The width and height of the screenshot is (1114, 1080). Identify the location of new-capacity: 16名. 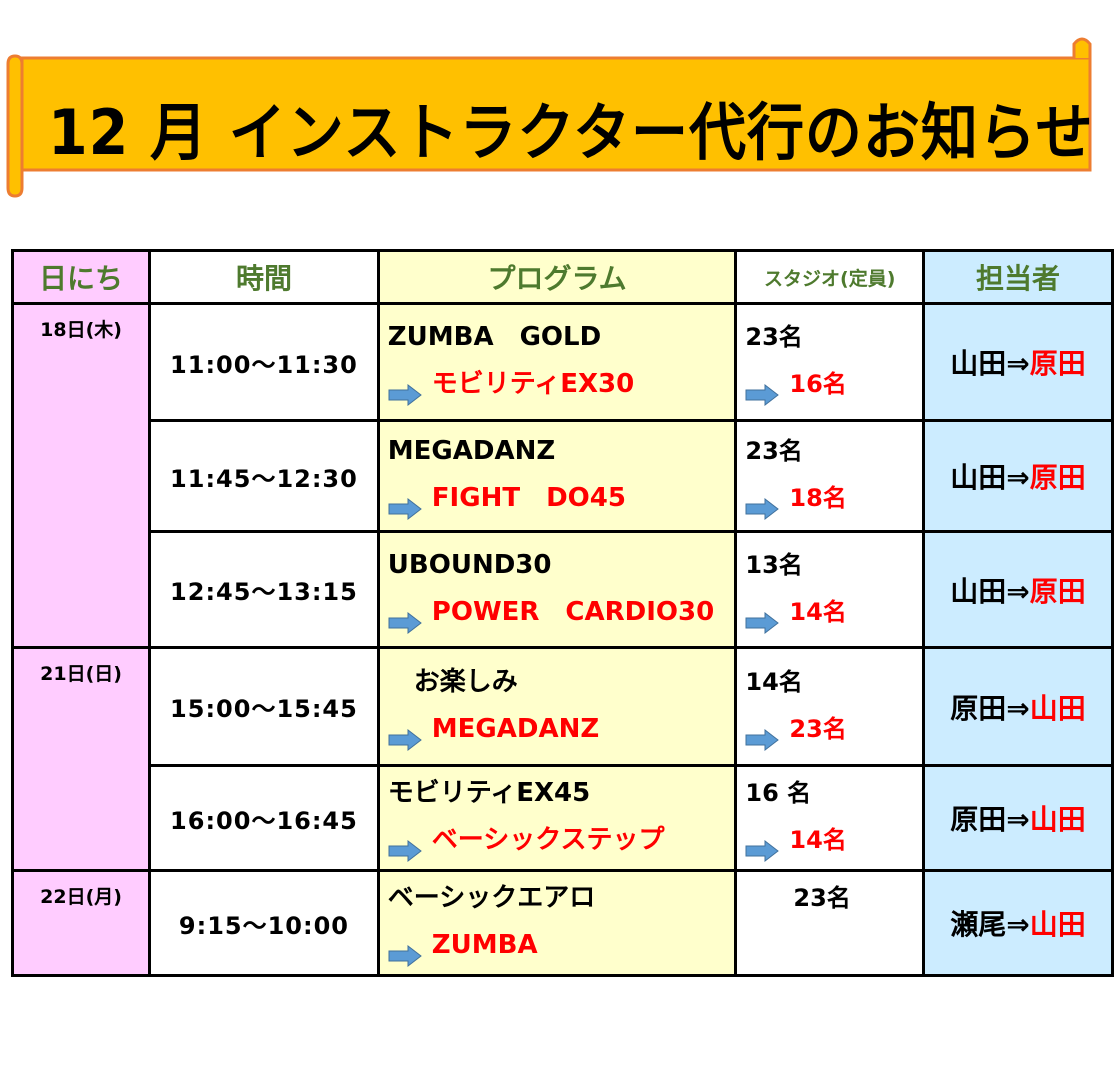
(818, 384).